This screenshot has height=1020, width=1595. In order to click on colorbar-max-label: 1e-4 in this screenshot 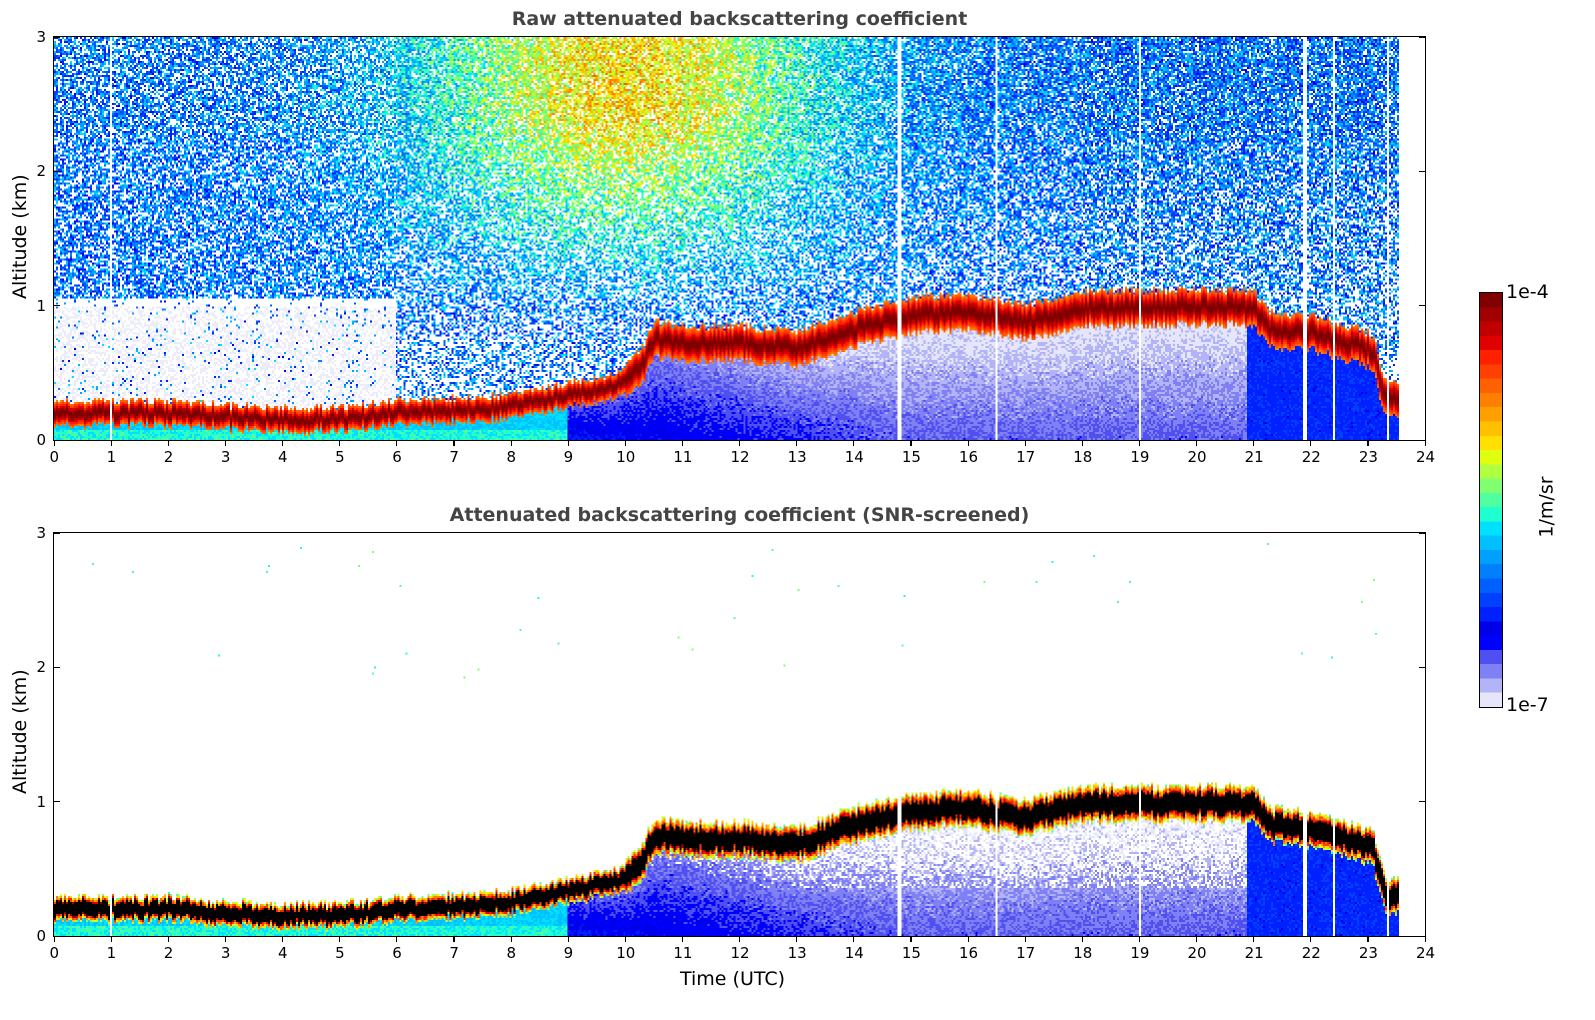, I will do `click(1527, 292)`.